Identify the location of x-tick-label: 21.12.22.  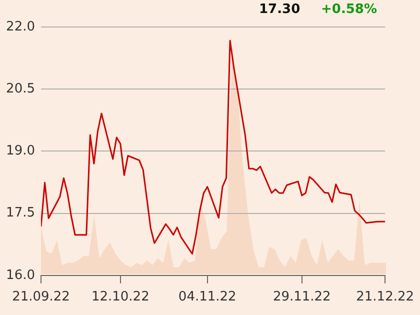
(385, 297).